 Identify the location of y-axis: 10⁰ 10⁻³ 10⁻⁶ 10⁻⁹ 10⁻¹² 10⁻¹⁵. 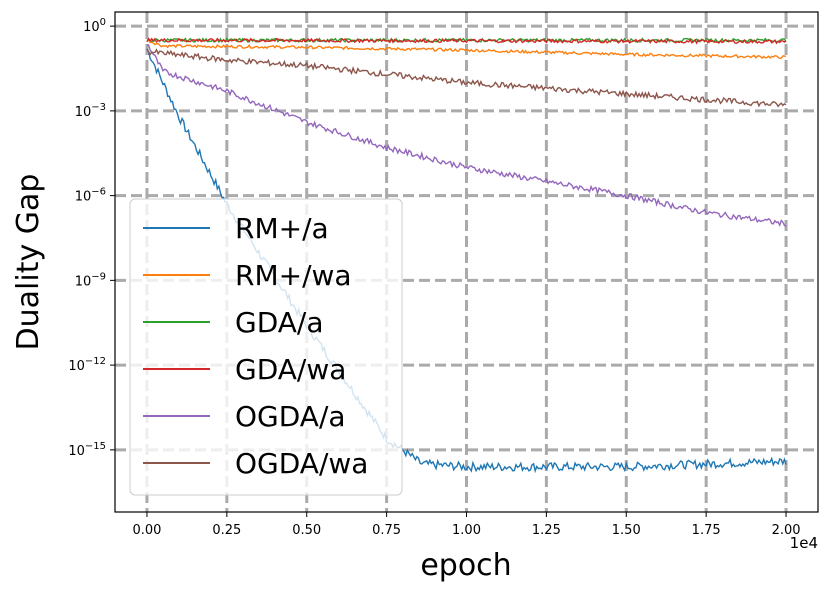
(91, 238).